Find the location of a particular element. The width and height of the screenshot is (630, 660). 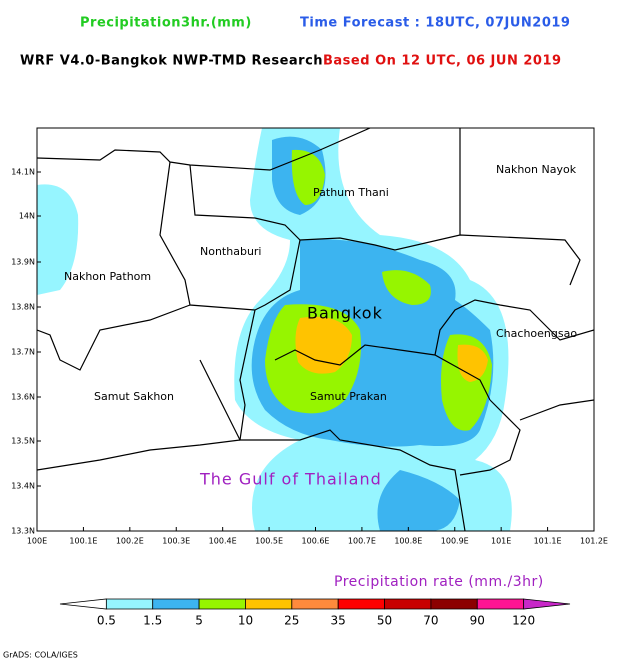

colorbar-label: 5 is located at coordinates (199, 621).